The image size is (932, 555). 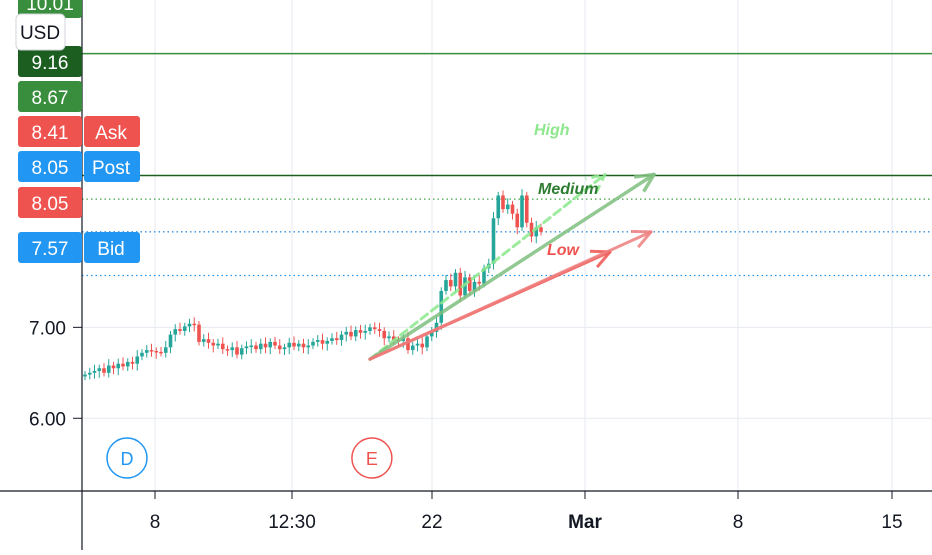 I want to click on event-marker-label-d: D, so click(x=127, y=459).